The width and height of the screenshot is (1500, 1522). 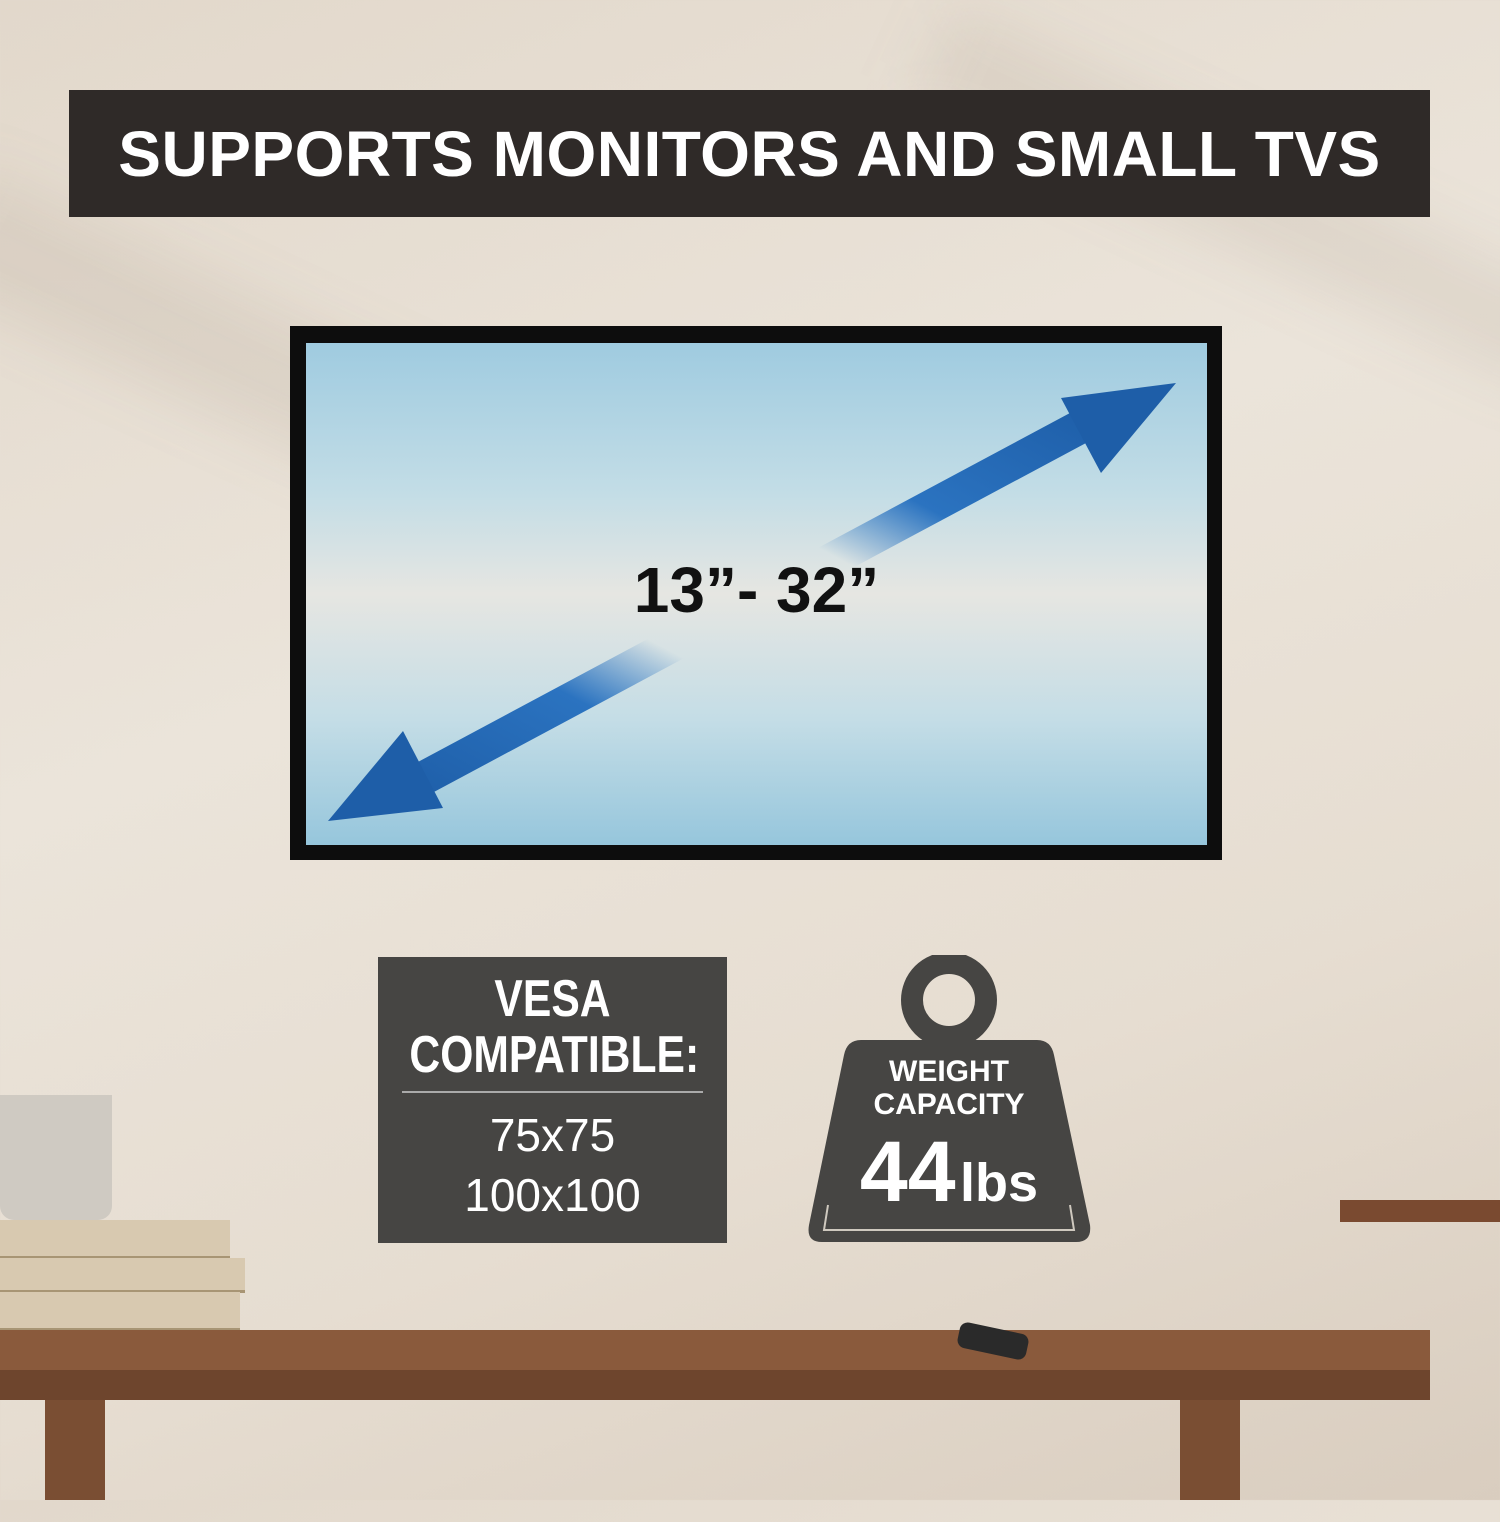 I want to click on weight-icon, so click(x=949, y=1098).